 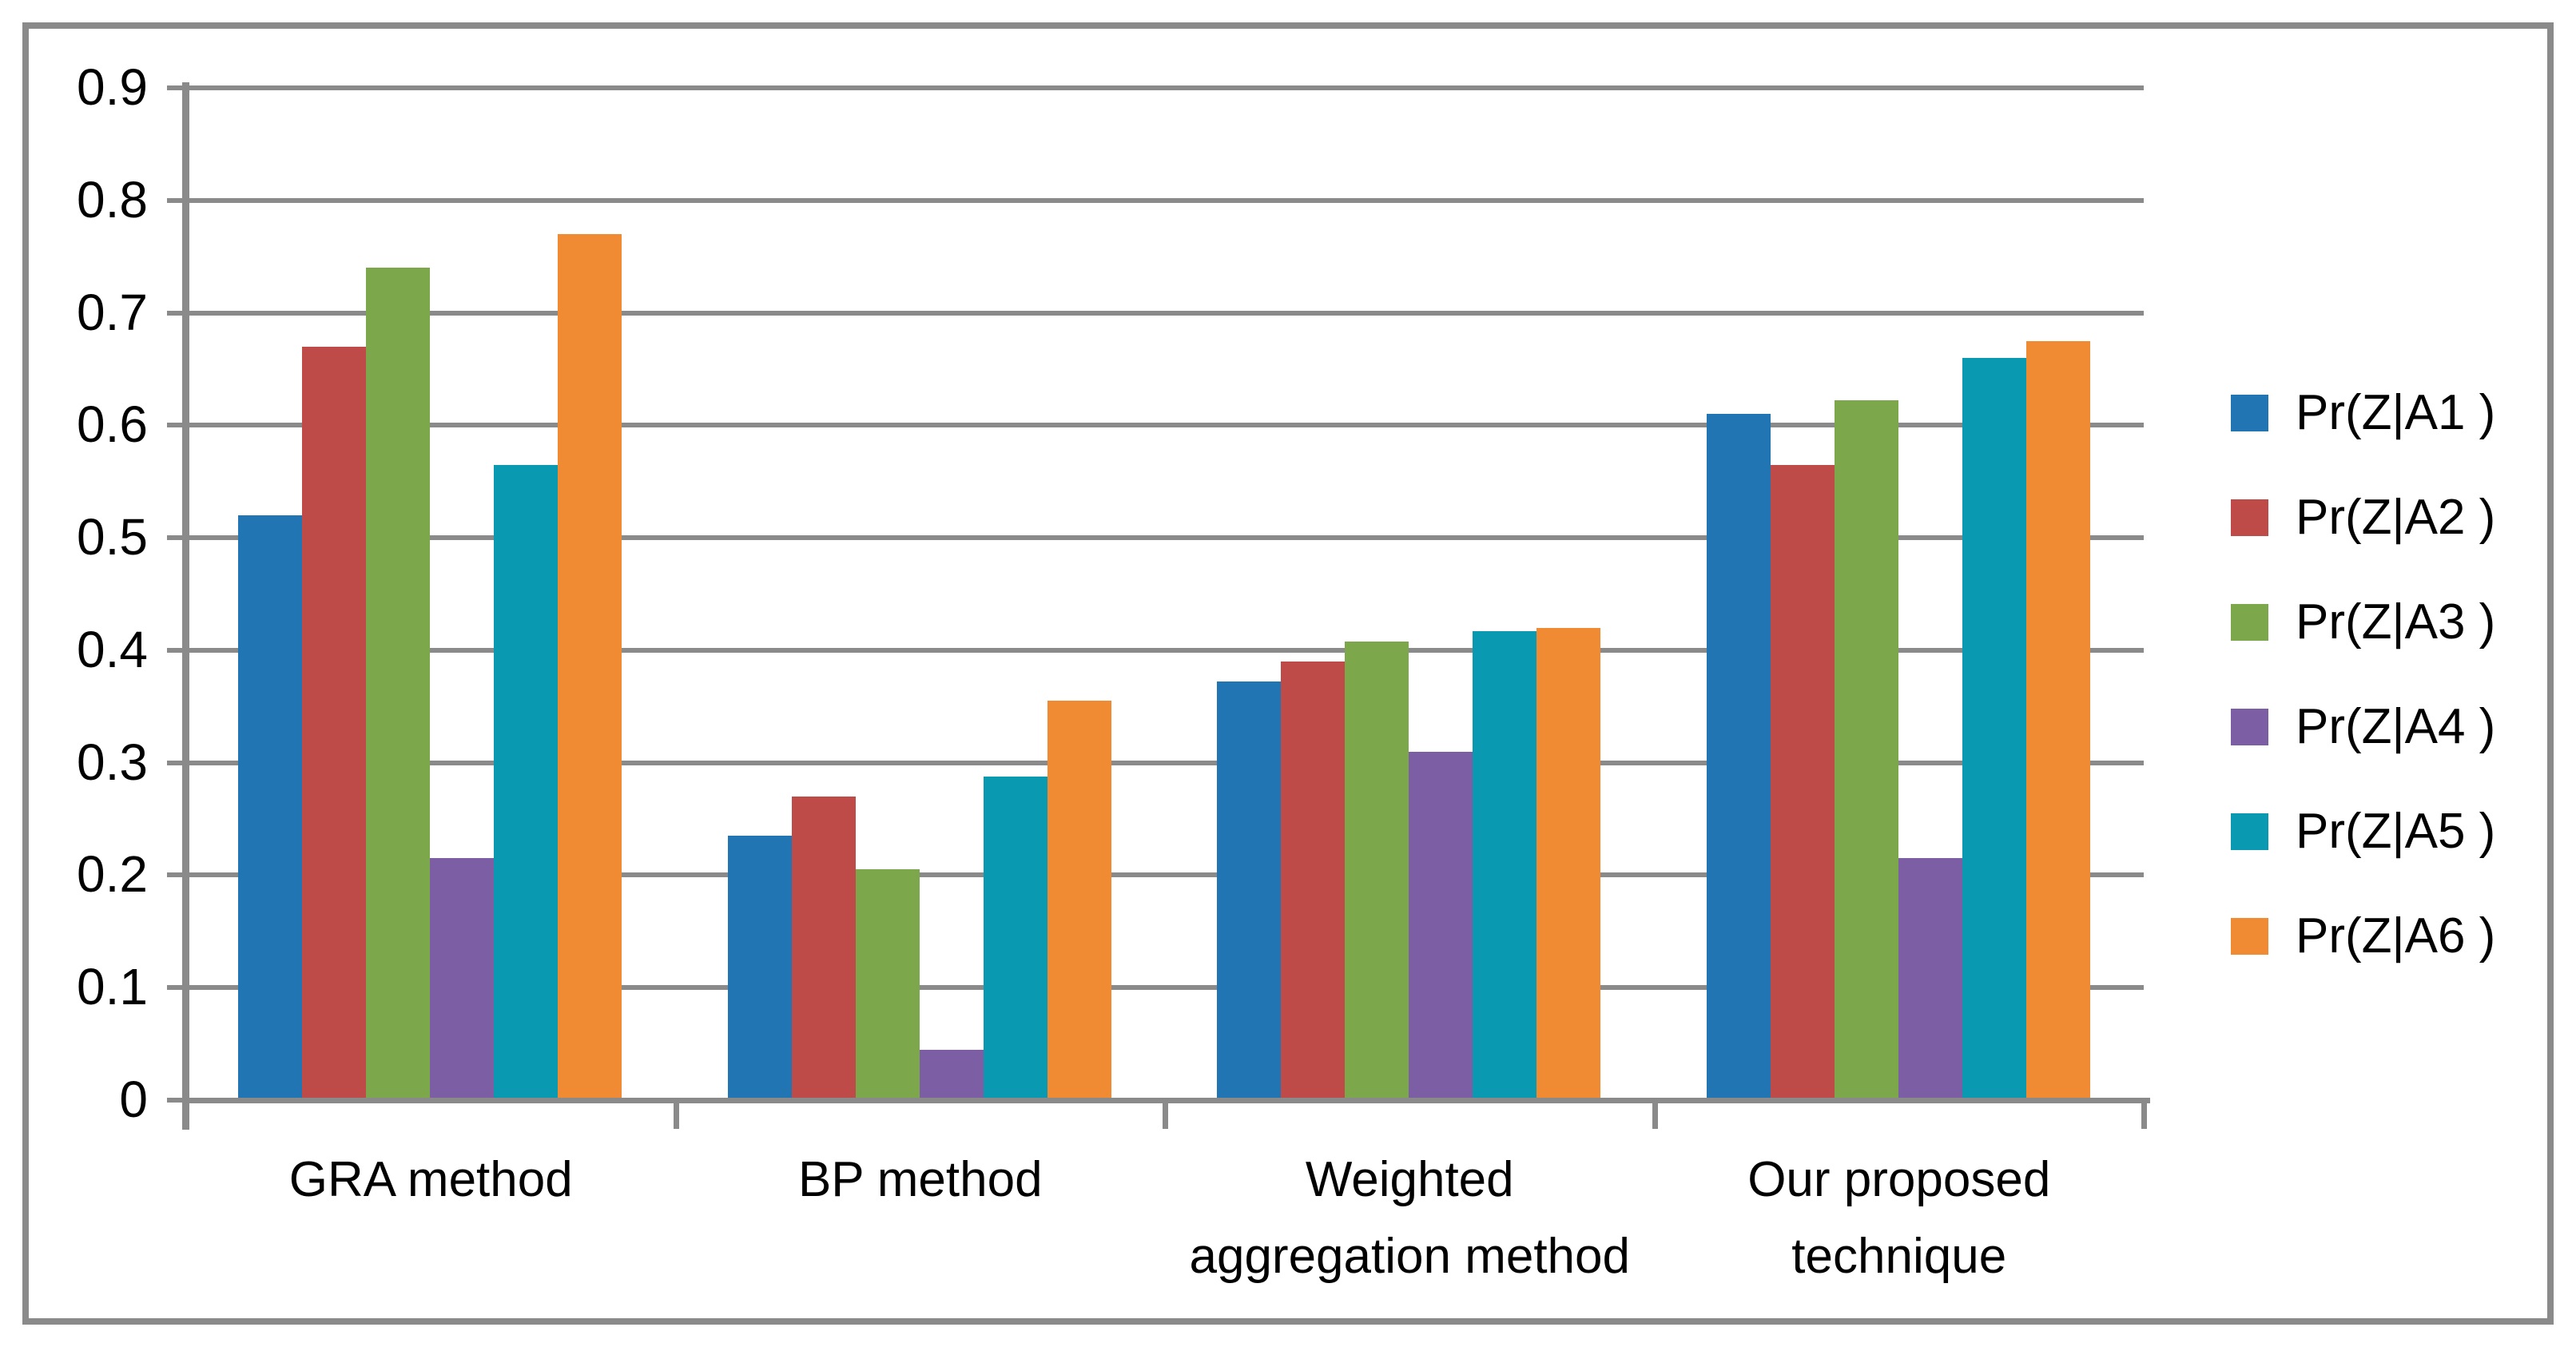 What do you see at coordinates (112, 649) in the screenshot?
I see `y-tick-label: 0.4` at bounding box center [112, 649].